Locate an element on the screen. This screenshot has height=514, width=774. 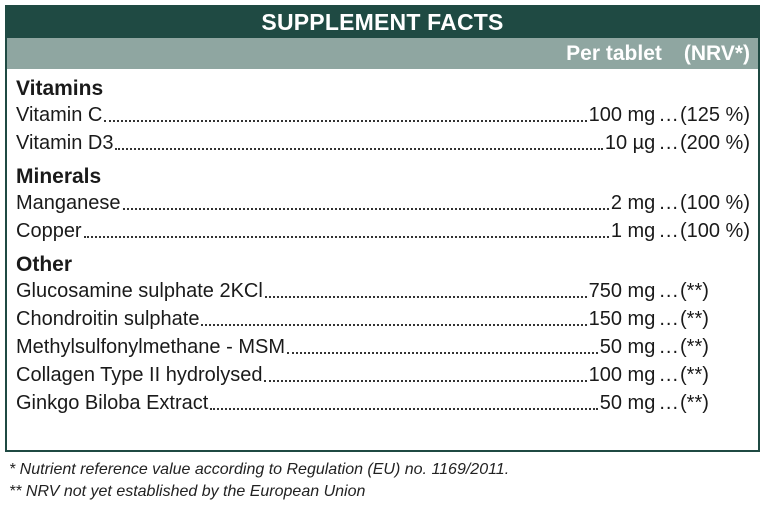
per-tablet-label: Per tablet is located at coordinates (614, 53).